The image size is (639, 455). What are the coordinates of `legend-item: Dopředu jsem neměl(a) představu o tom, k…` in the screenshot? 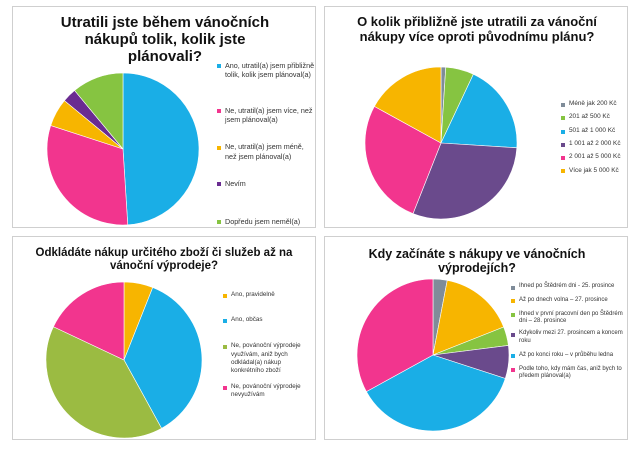 It's located at (266, 221).